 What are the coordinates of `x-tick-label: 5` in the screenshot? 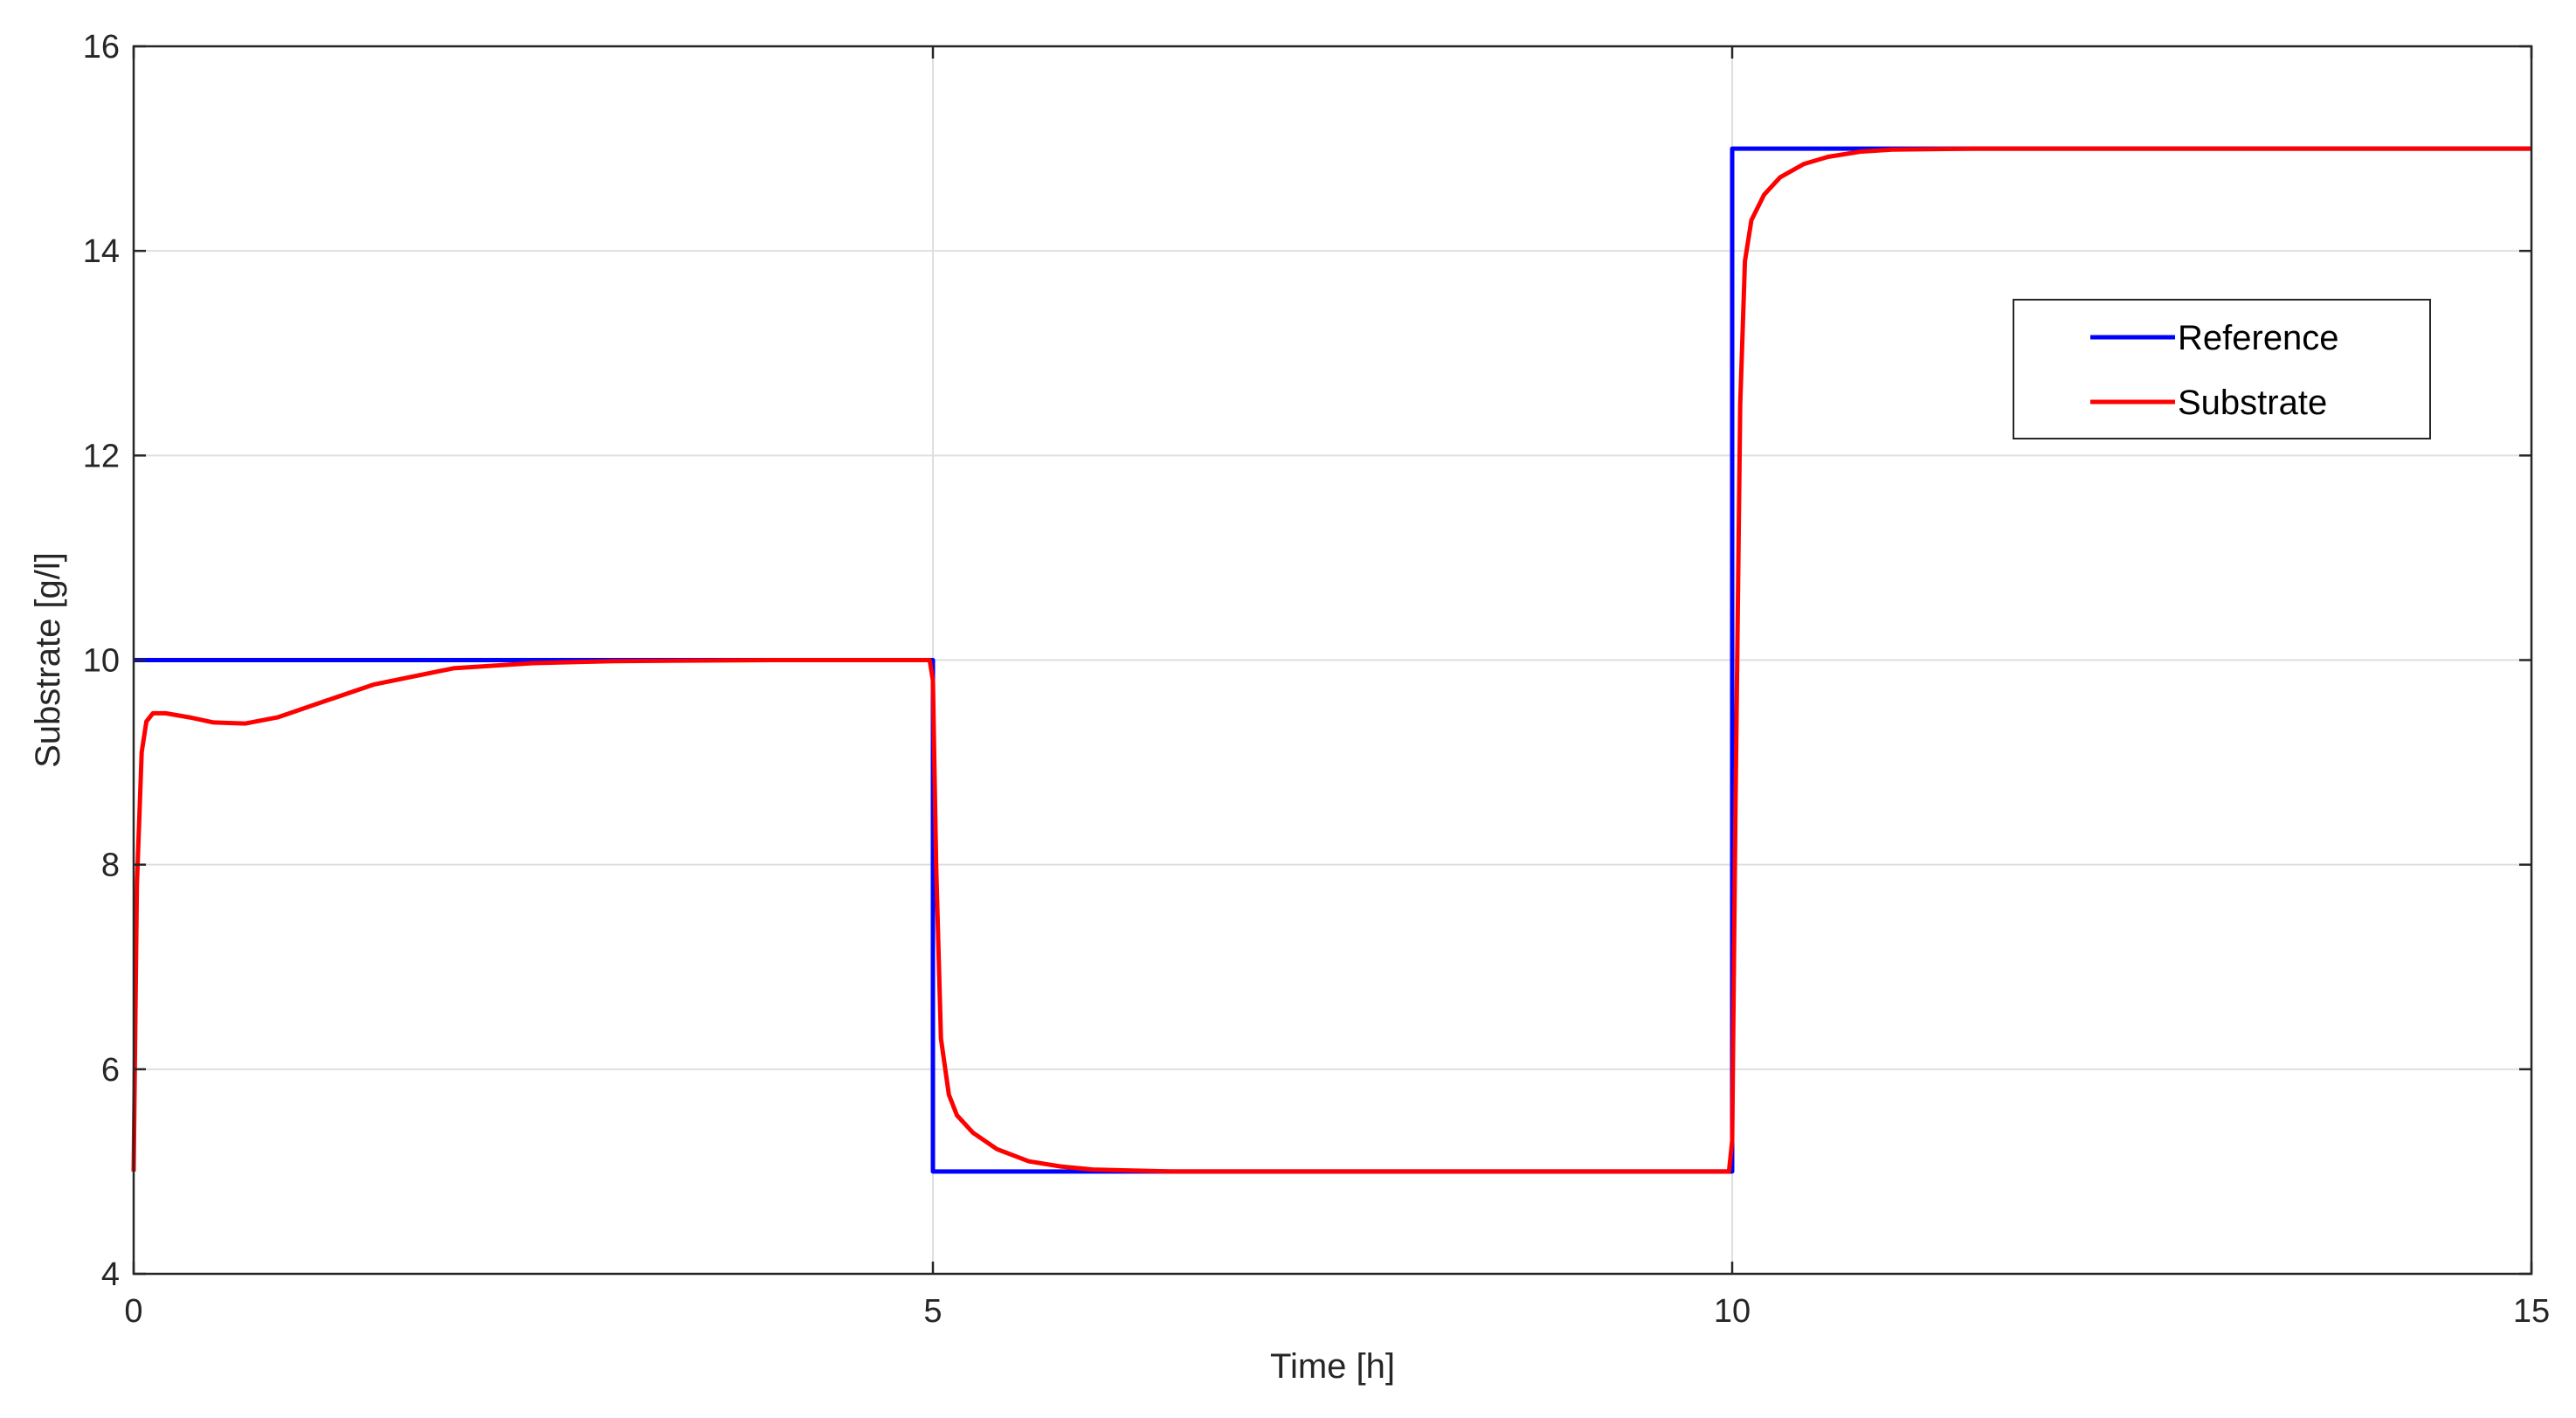 It's located at (932, 1312).